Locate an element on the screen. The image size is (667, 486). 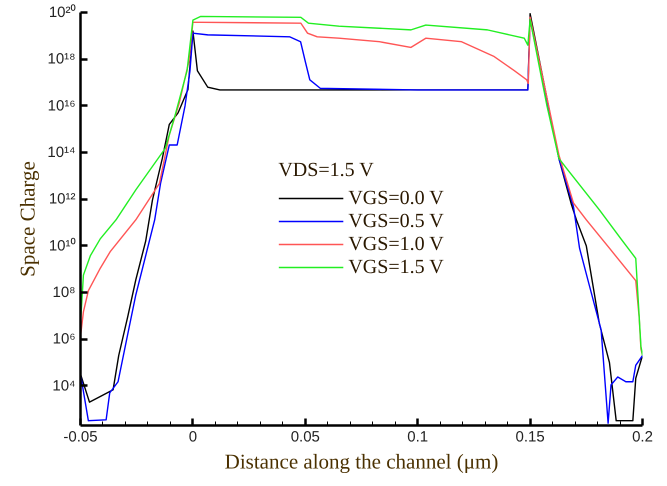
legend-title: VDS=1.5 V is located at coordinates (326, 170).